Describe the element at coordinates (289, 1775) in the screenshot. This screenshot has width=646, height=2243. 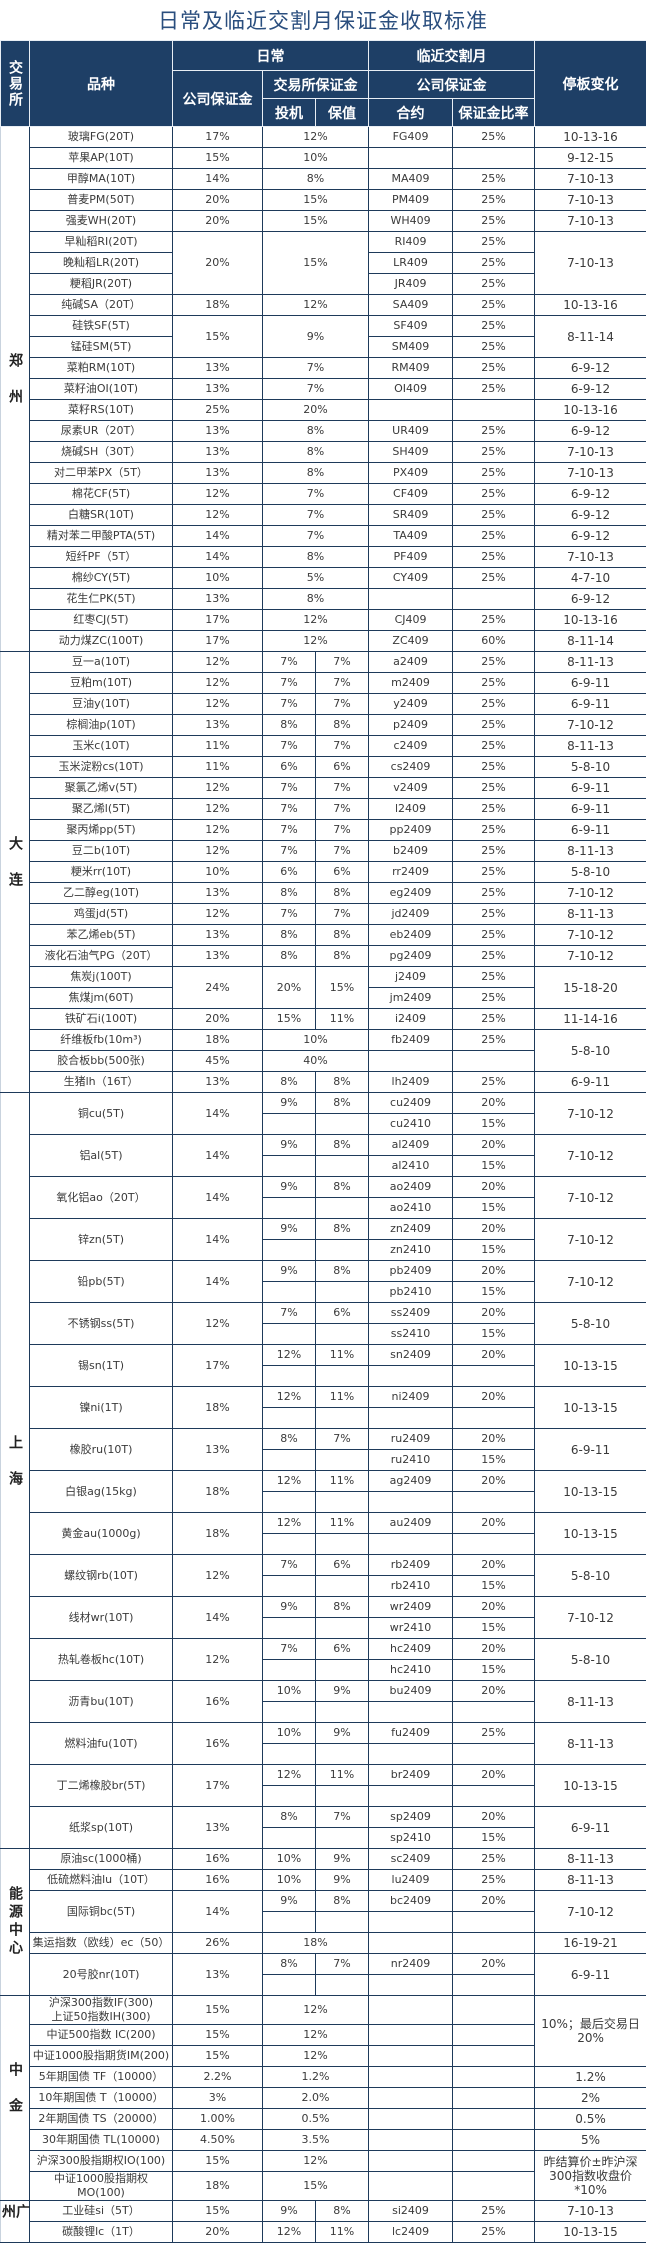
I see `speculation-margin: 12%` at that location.